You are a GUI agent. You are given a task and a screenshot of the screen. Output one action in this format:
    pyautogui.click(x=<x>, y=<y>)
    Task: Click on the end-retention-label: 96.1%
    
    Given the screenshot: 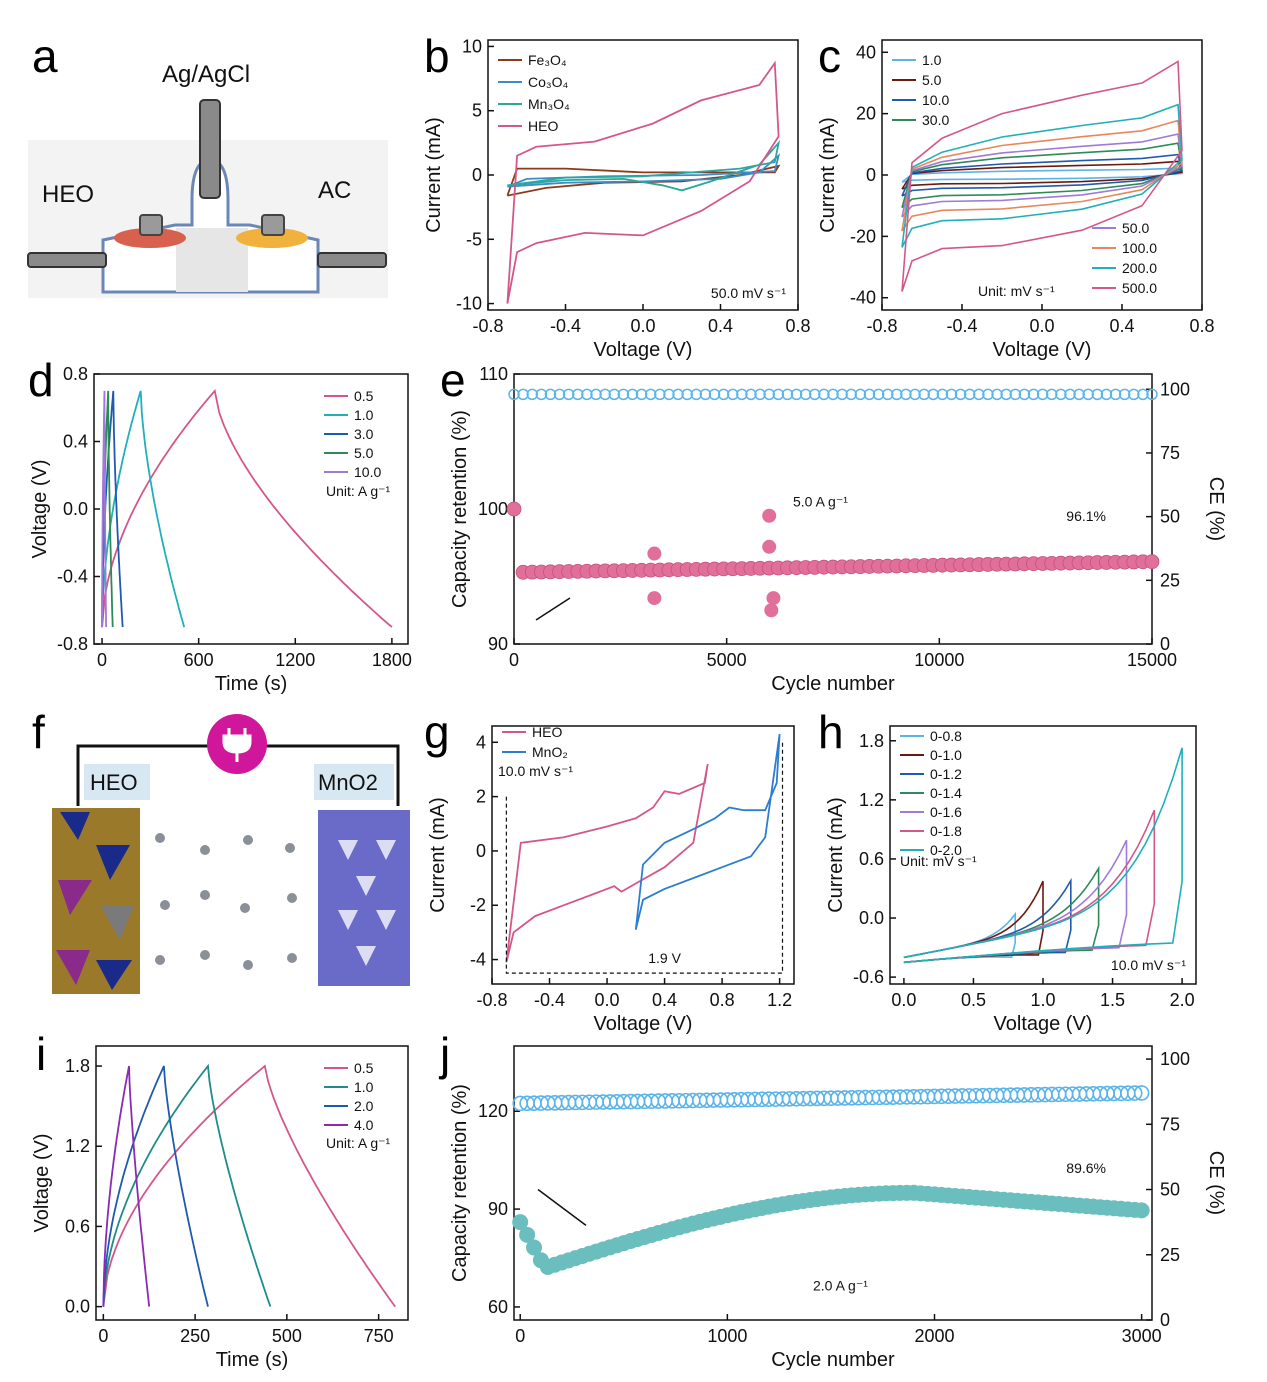 What is the action you would take?
    pyautogui.click(x=1086, y=516)
    